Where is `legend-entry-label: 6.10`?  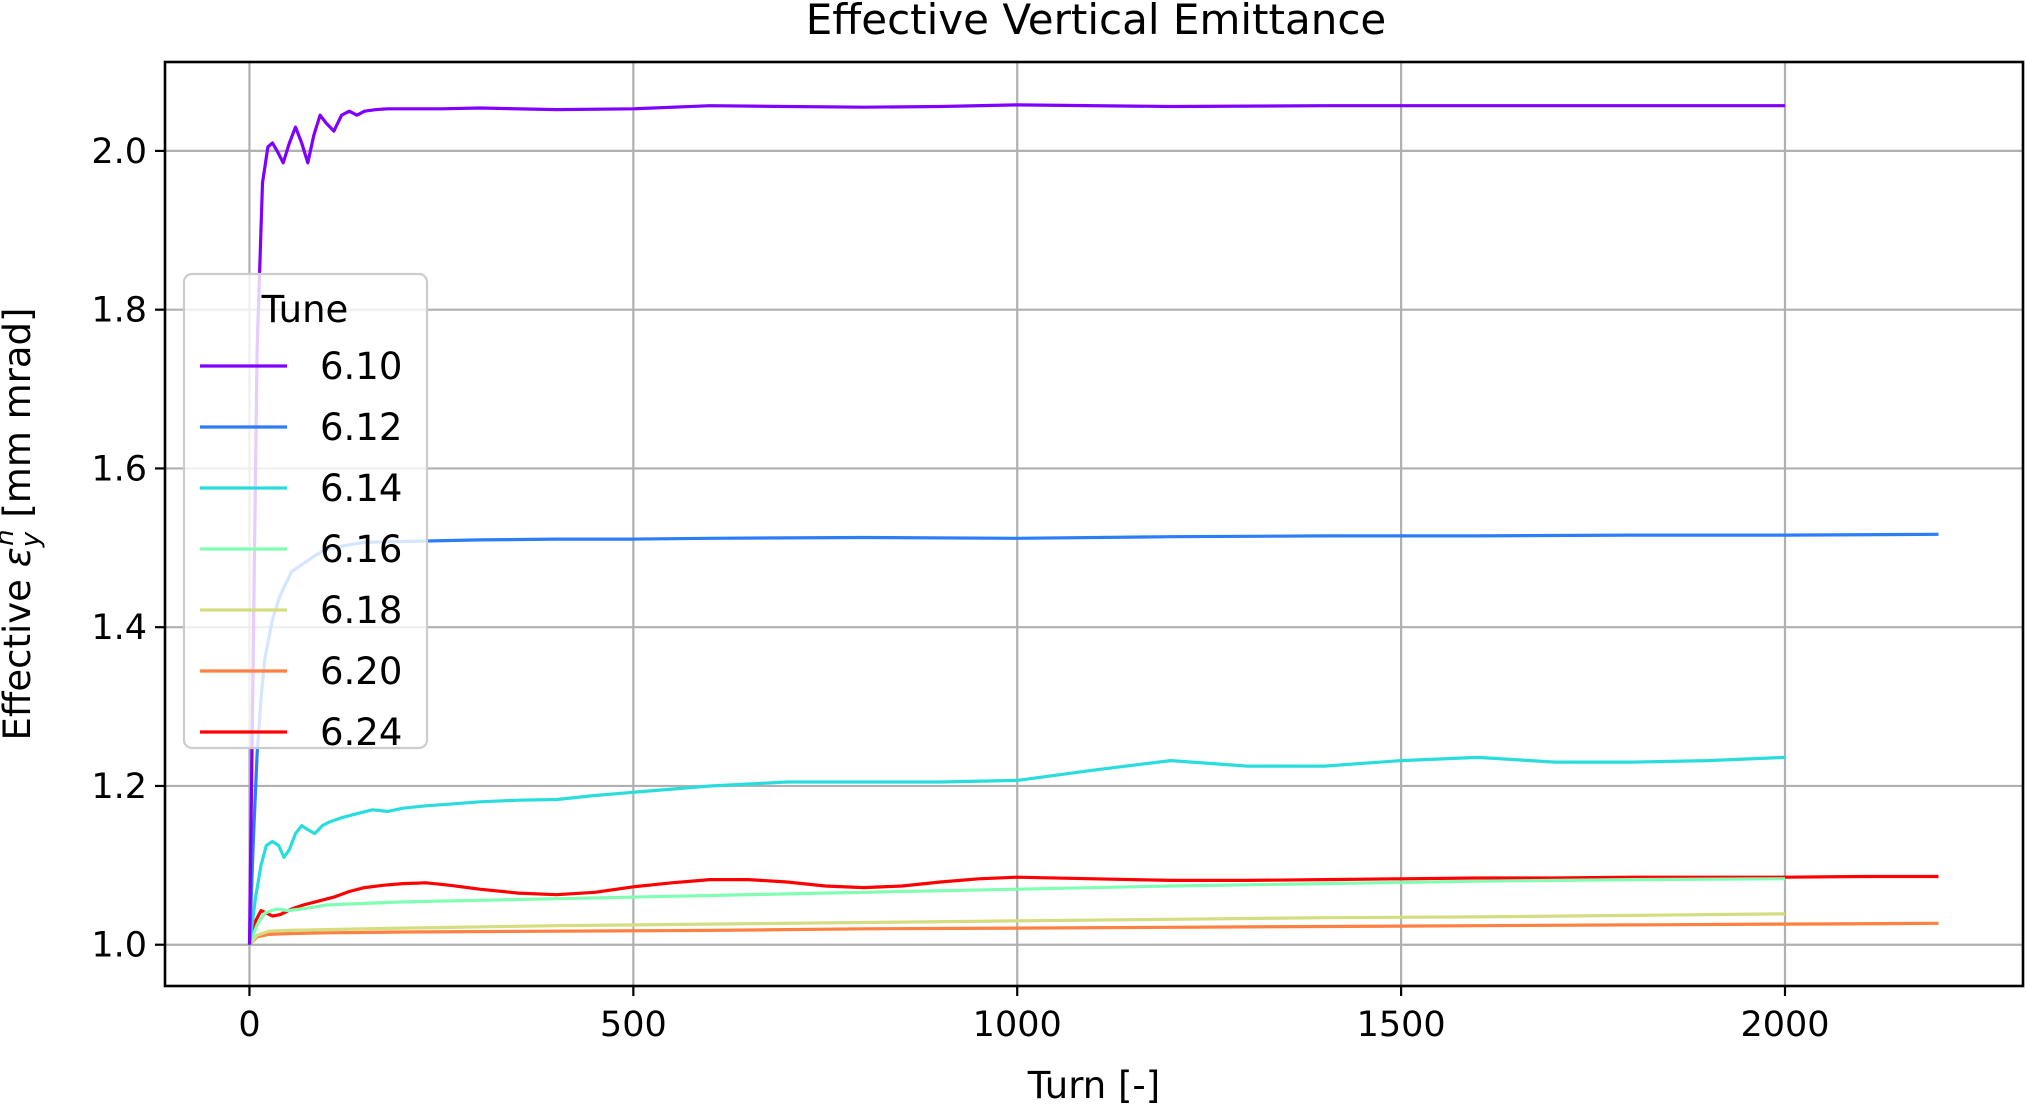 legend-entry-label: 6.10 is located at coordinates (361, 366).